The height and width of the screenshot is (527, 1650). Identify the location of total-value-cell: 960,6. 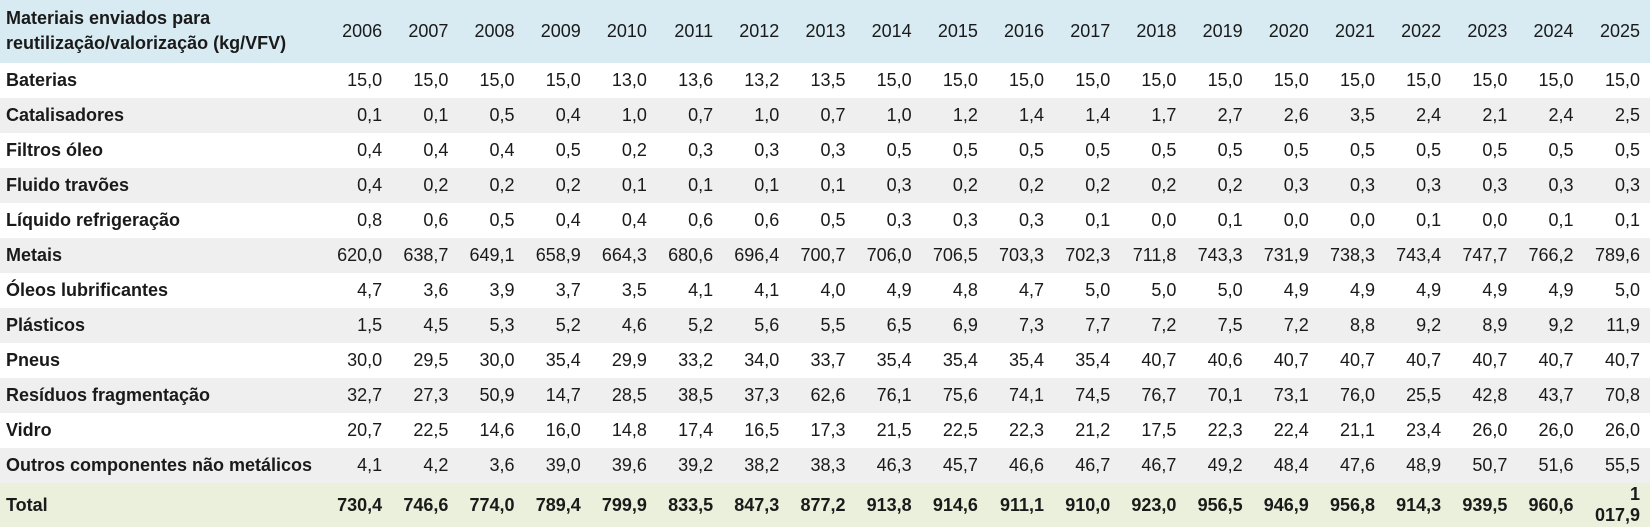
(1551, 504).